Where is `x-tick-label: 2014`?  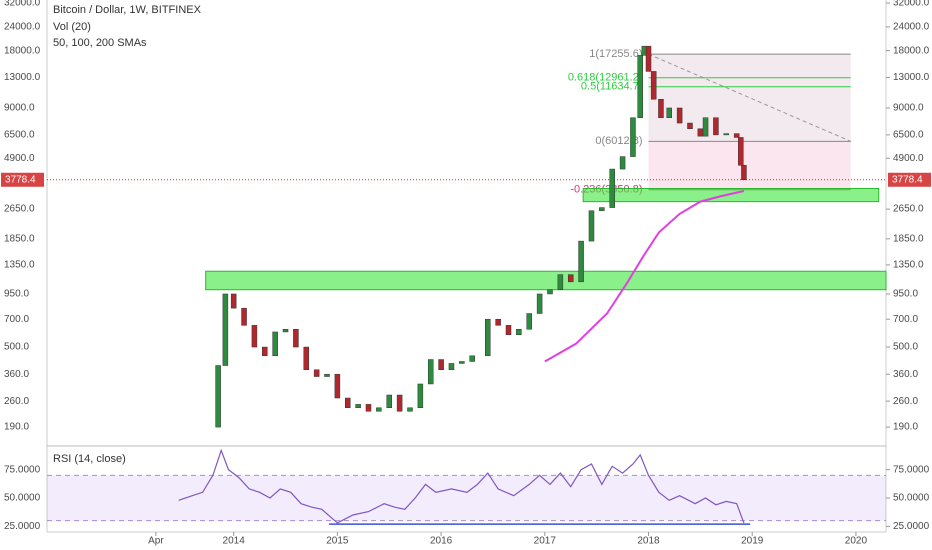
x-tick-label: 2014 is located at coordinates (234, 541).